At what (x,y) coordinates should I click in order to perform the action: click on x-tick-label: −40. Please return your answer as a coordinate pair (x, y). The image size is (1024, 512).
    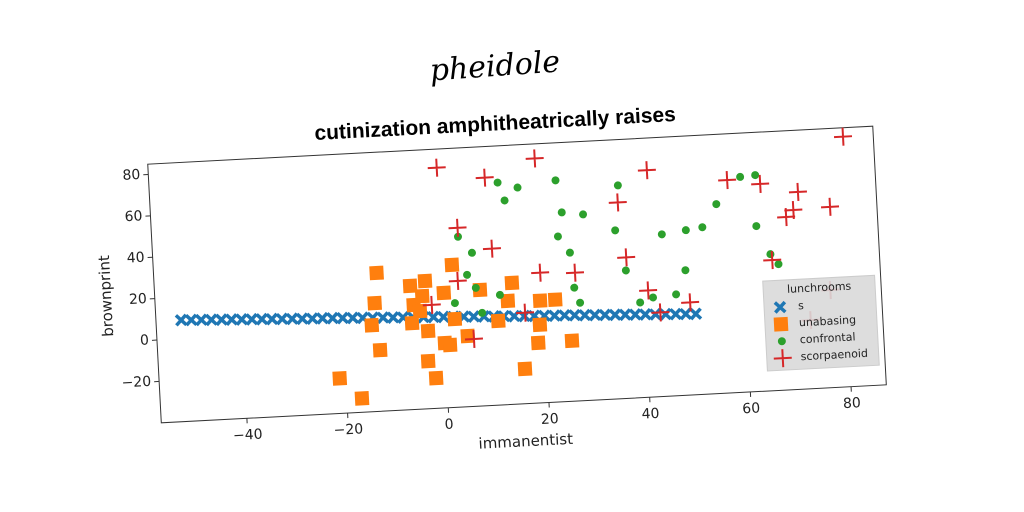
    Looking at the image, I should click on (248, 436).